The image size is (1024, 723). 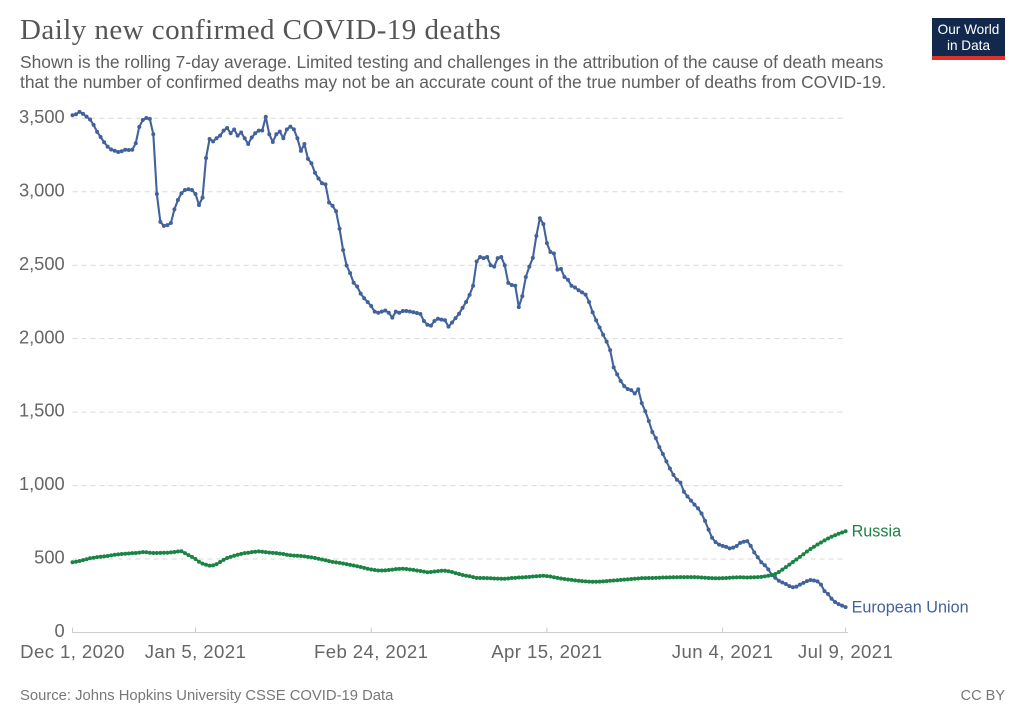 I want to click on chart-title: Daily new confirmed COVID-19 deaths, so click(x=261, y=30).